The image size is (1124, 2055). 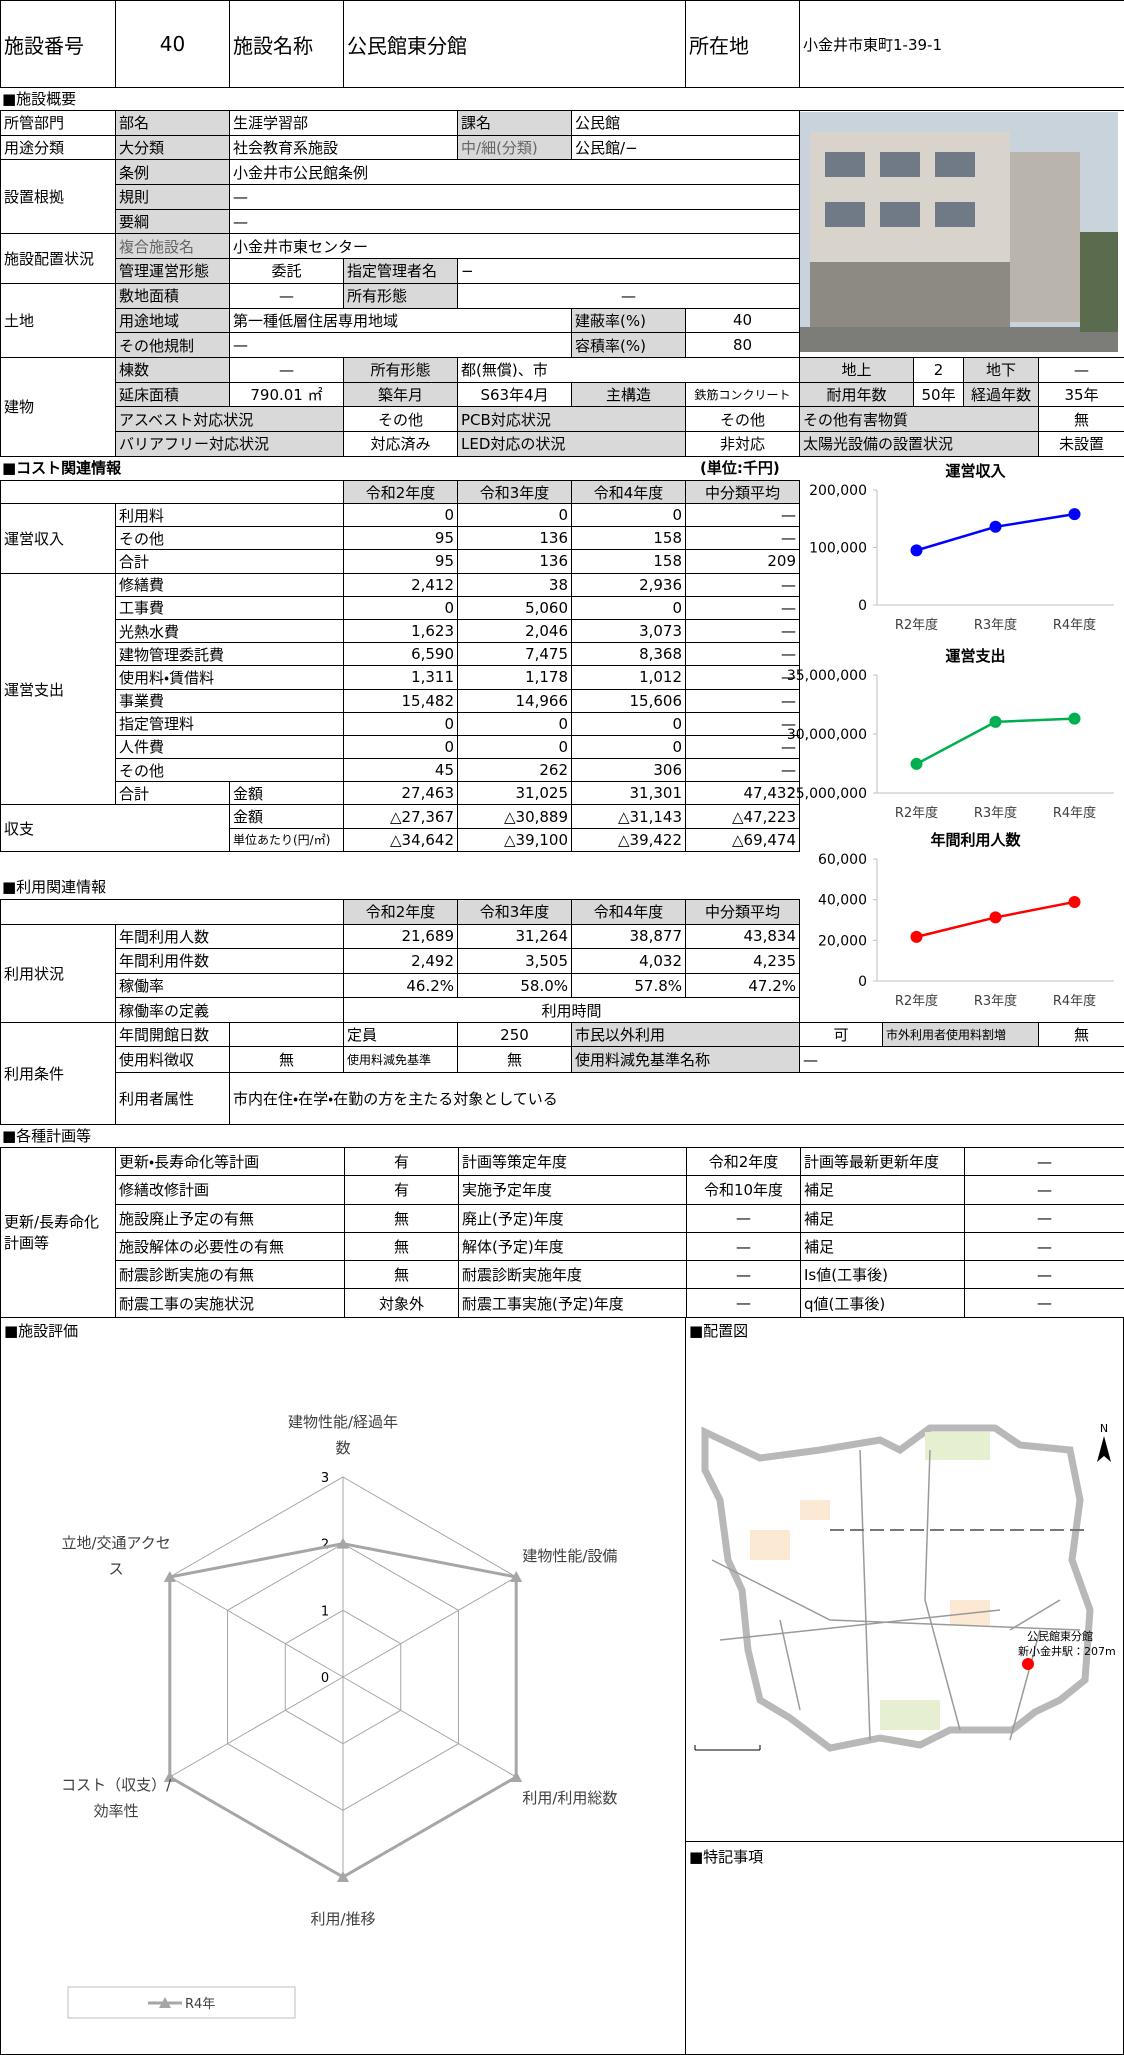 I want to click on x-tick-label: R2年度, so click(x=916, y=1001).